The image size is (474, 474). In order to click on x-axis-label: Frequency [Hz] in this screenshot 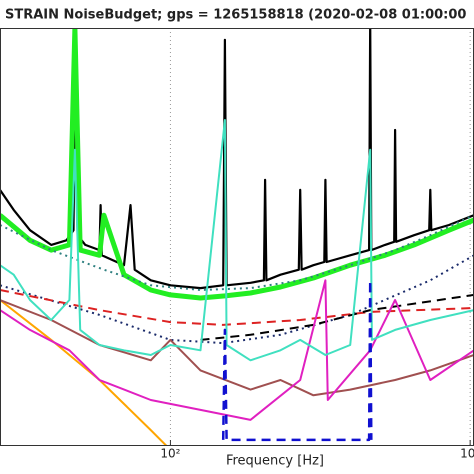, I will do `click(275, 461)`.